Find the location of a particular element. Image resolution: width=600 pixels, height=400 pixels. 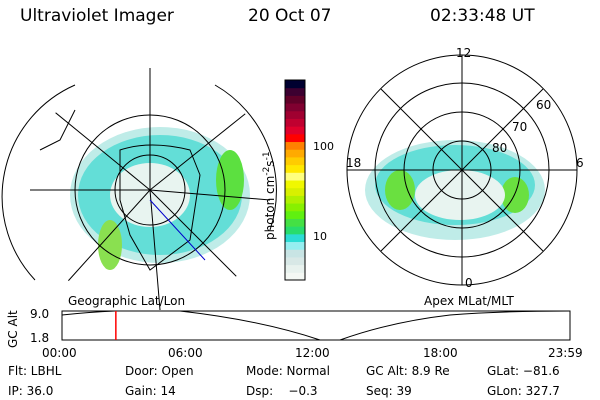

xtick-0600: 06:00 is located at coordinates (185, 353).